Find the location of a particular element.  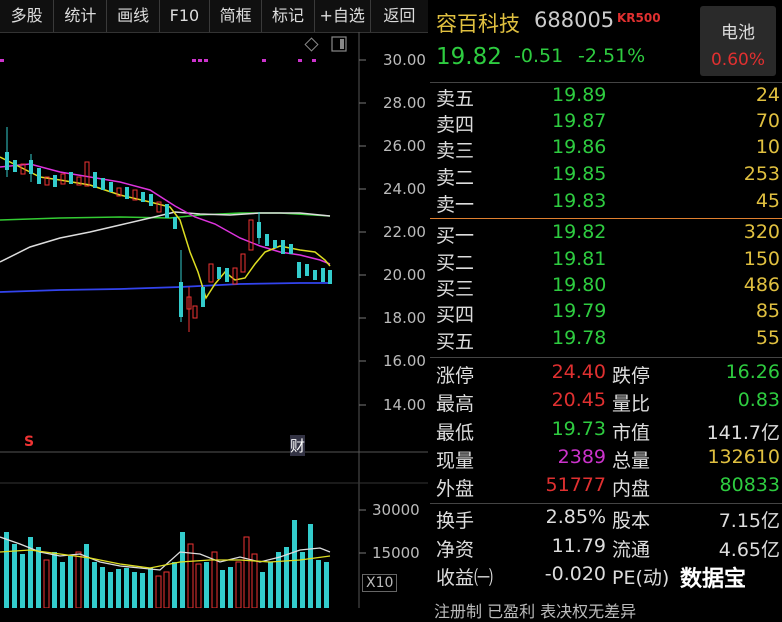

ma-line-yellow is located at coordinates (165, 228).